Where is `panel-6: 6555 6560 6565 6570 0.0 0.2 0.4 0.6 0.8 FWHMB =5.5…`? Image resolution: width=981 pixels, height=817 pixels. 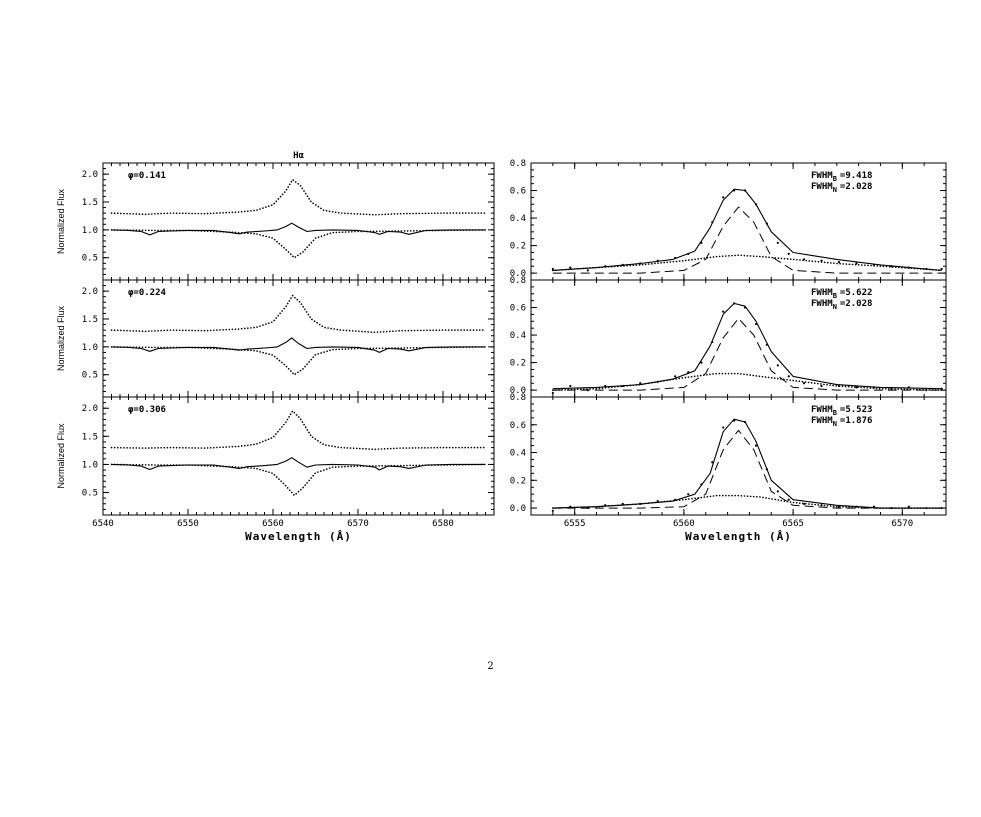 panel-6: 6555 6560 6565 6570 0.0 0.2 0.4 0.6 0.8 FWHMB =5.5… is located at coordinates (728, 468).